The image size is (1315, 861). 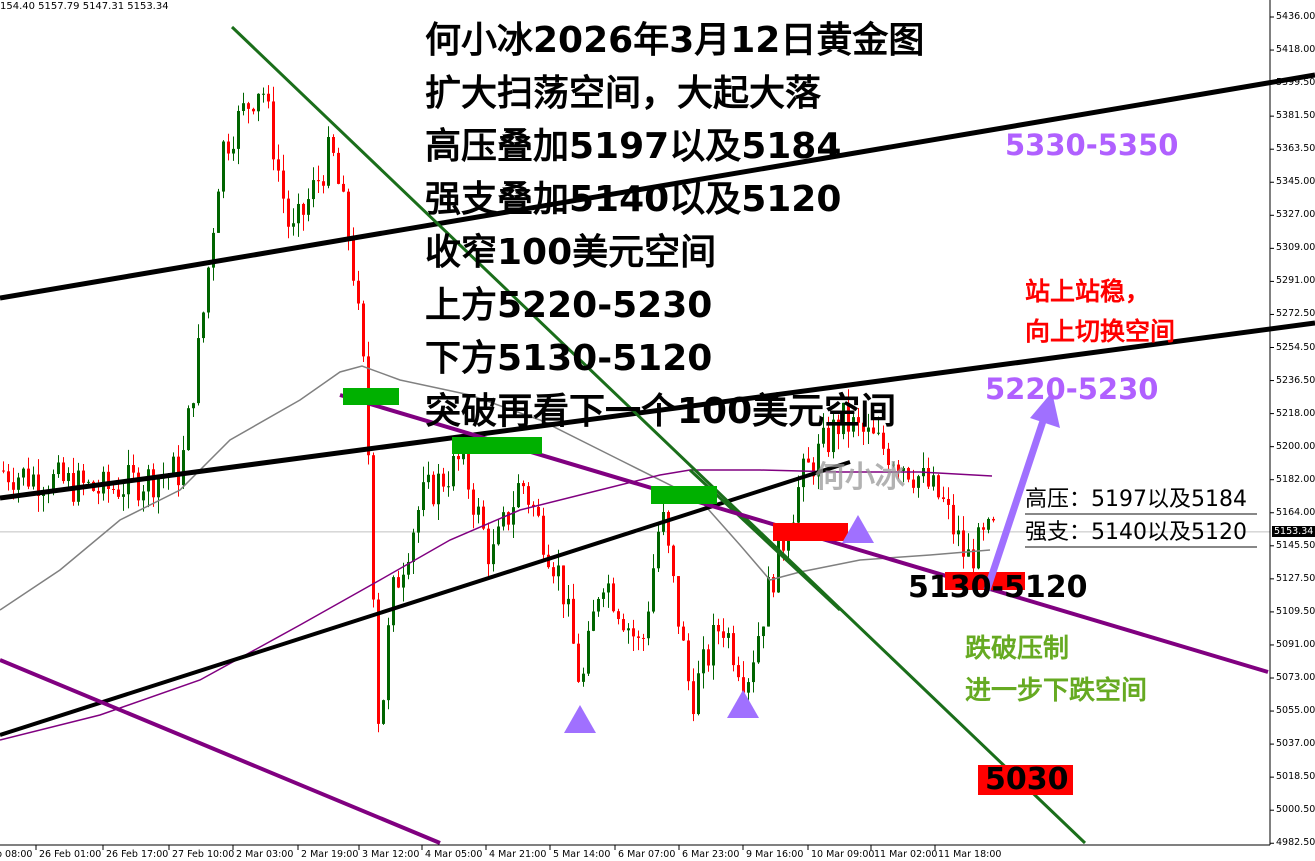 I want to click on low-zone-label: 5130-5120, so click(x=998, y=587).